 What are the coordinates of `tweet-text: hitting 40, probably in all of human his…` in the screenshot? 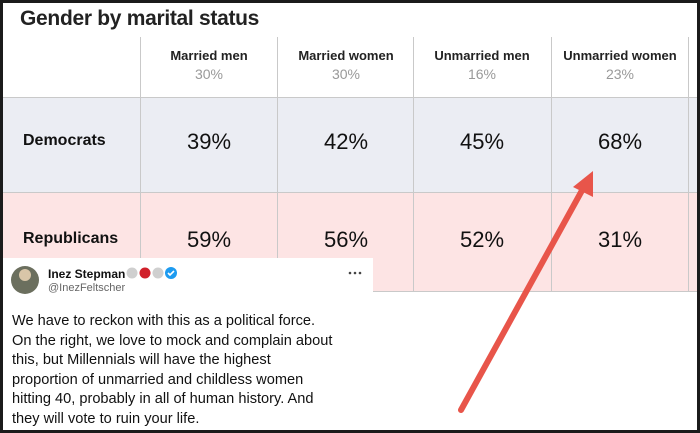 It's located at (163, 399).